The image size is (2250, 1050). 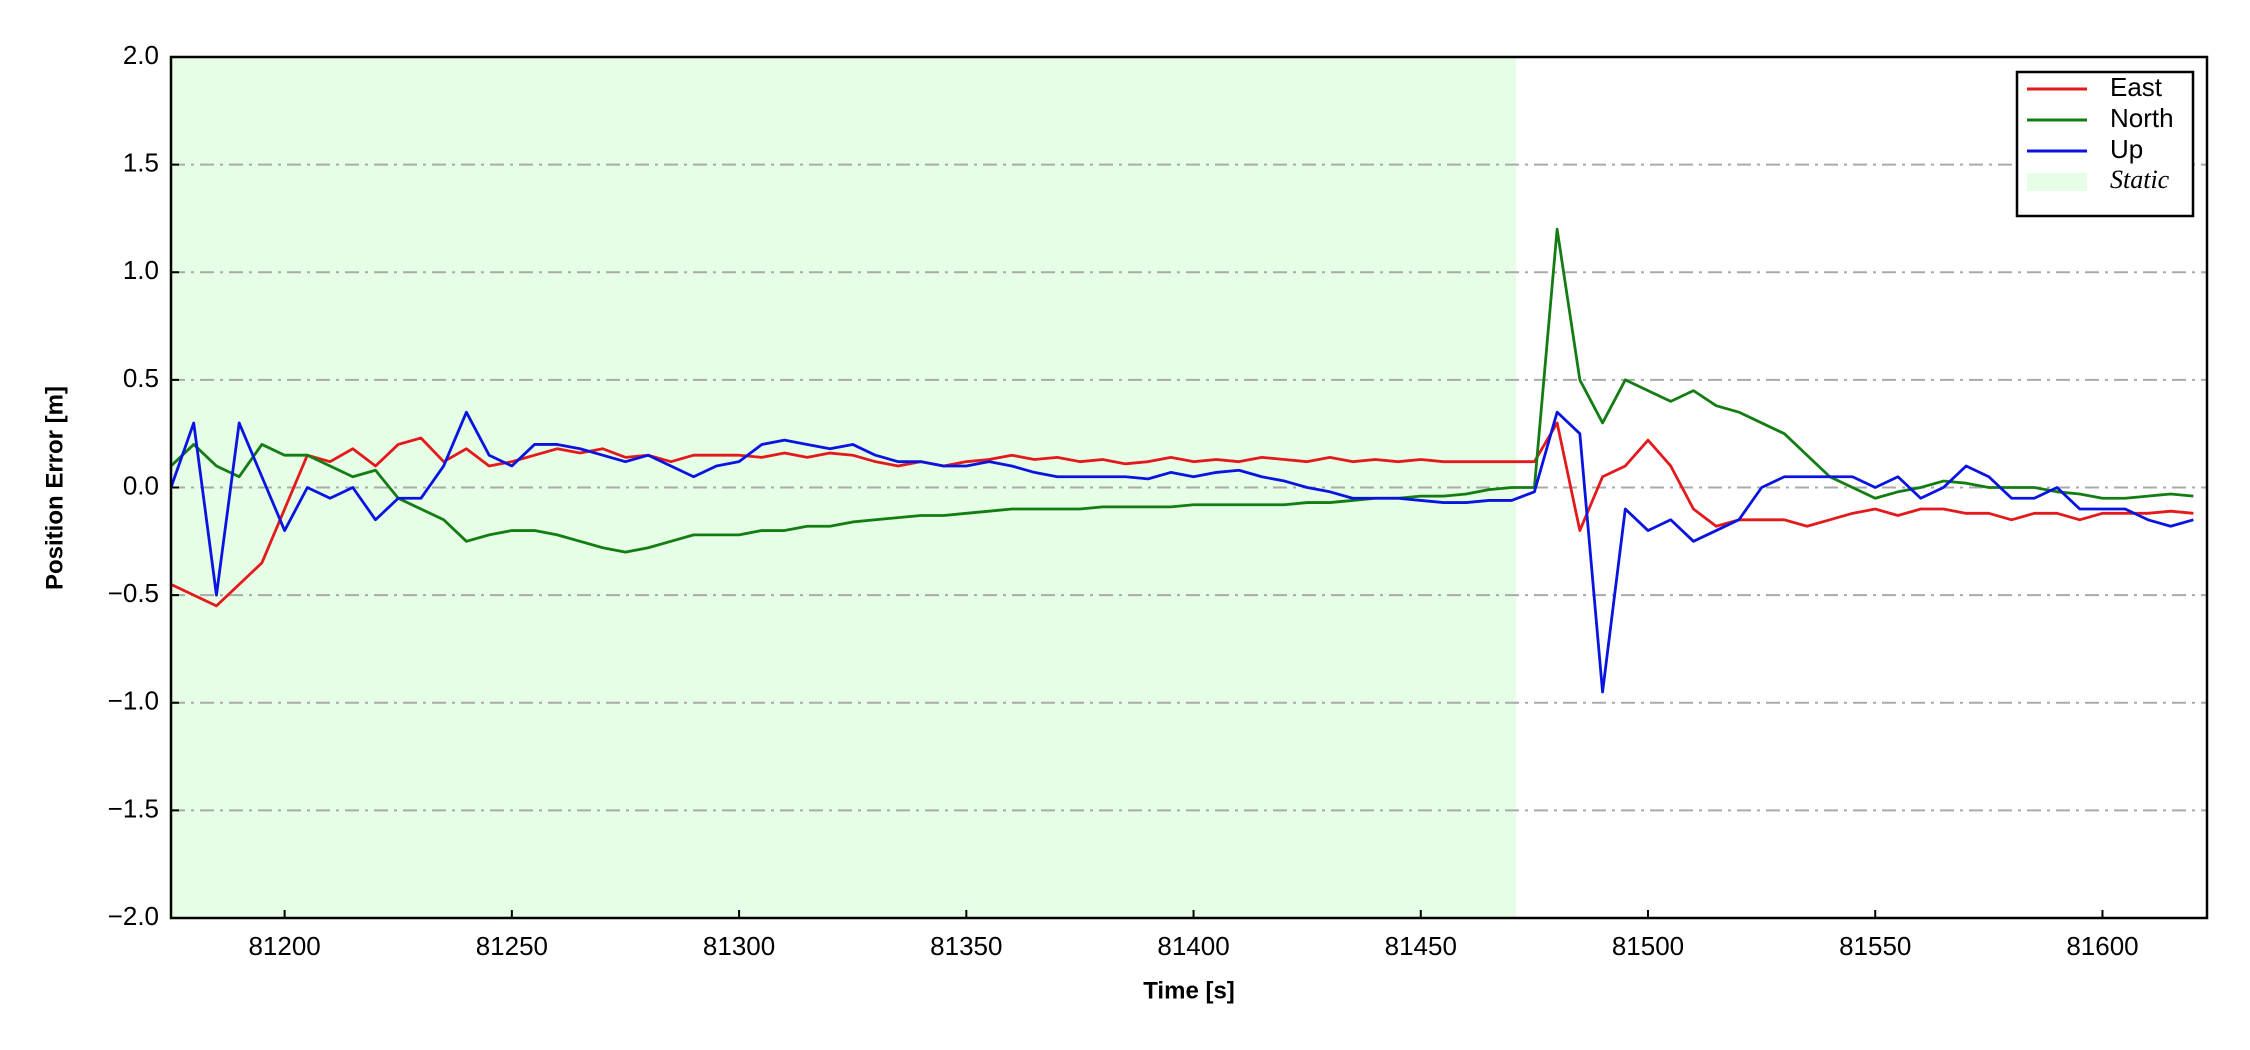 I want to click on y-tick-label: 0.0, so click(x=141, y=485).